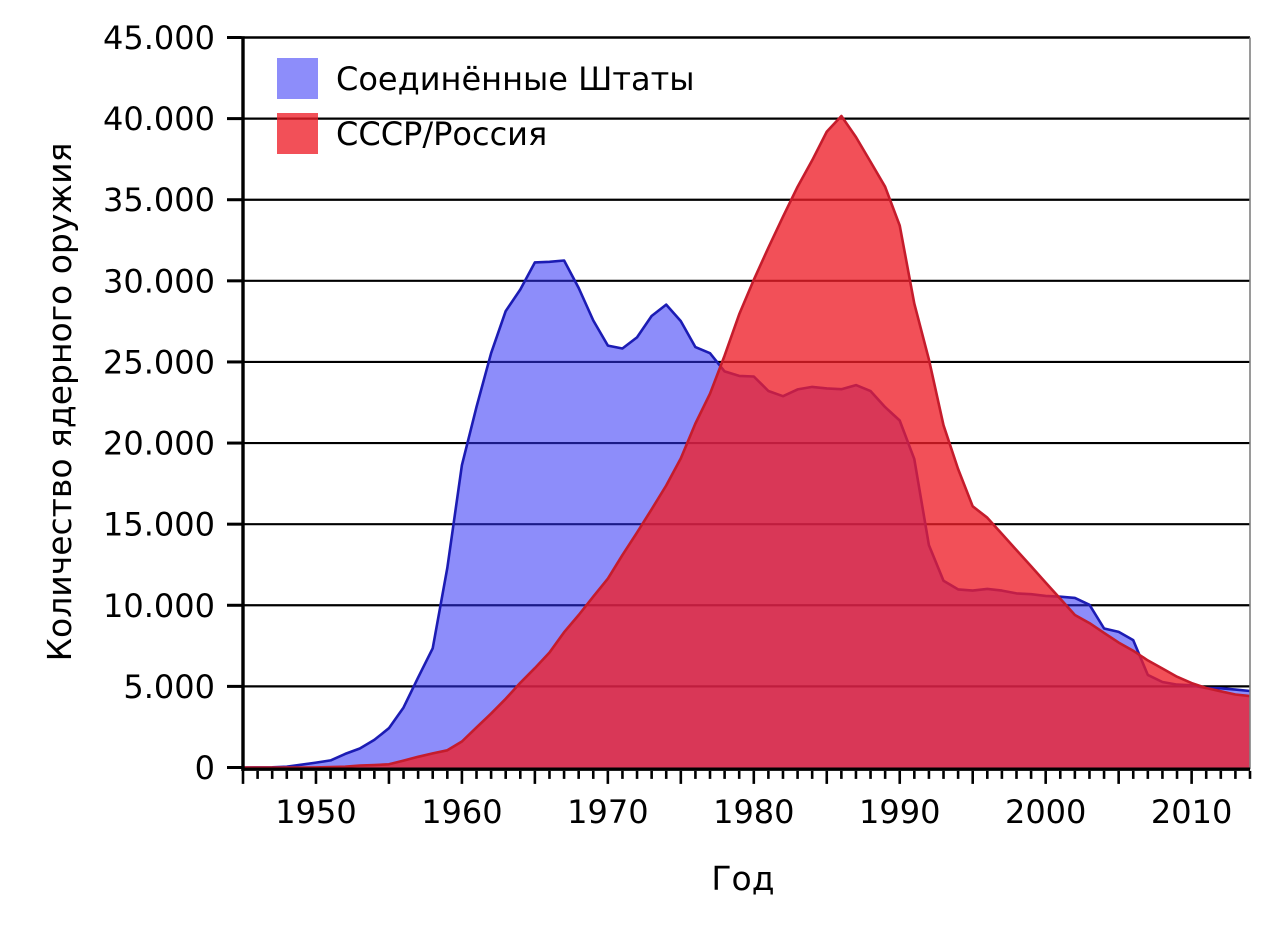 The image size is (1280, 928). What do you see at coordinates (159, 444) in the screenshot?
I see `y-tick-label-20000: 20.000` at bounding box center [159, 444].